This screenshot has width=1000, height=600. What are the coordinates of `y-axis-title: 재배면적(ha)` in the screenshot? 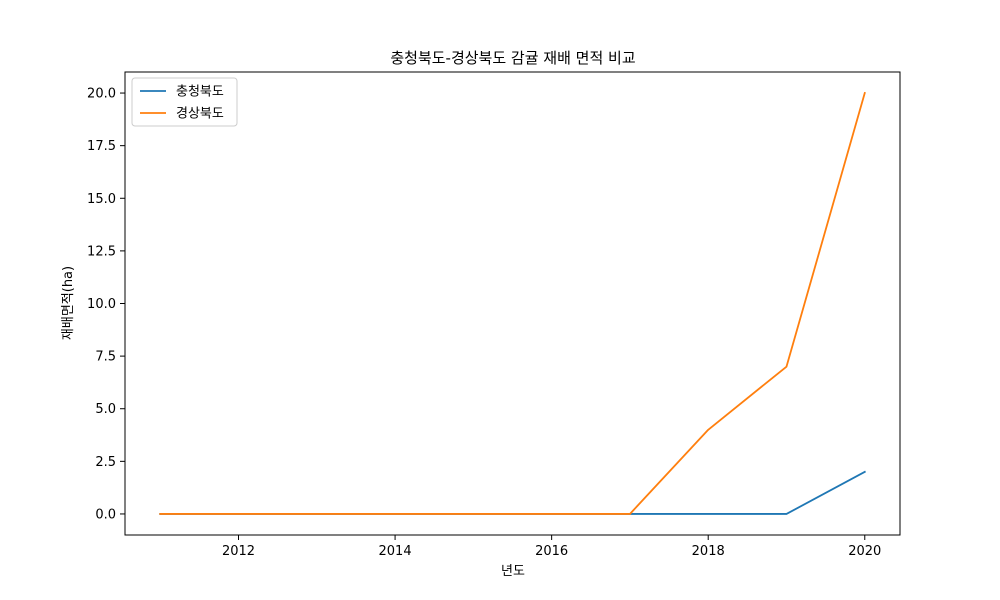 It's located at (68, 303).